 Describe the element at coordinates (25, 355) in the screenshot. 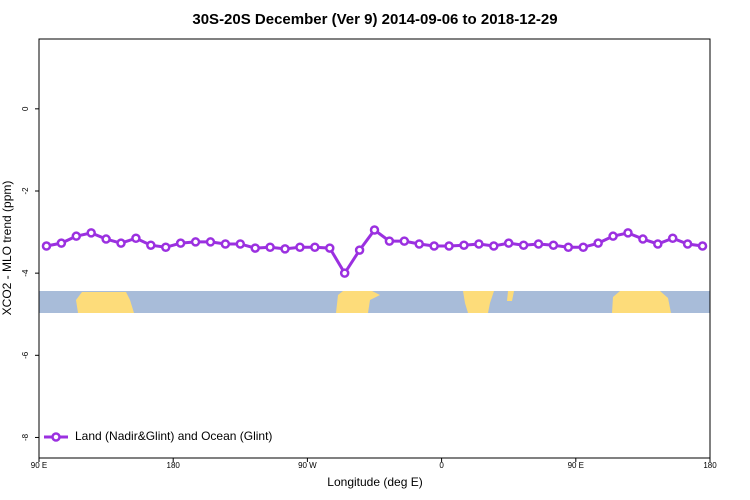

I see `y-tick-label: -6` at that location.